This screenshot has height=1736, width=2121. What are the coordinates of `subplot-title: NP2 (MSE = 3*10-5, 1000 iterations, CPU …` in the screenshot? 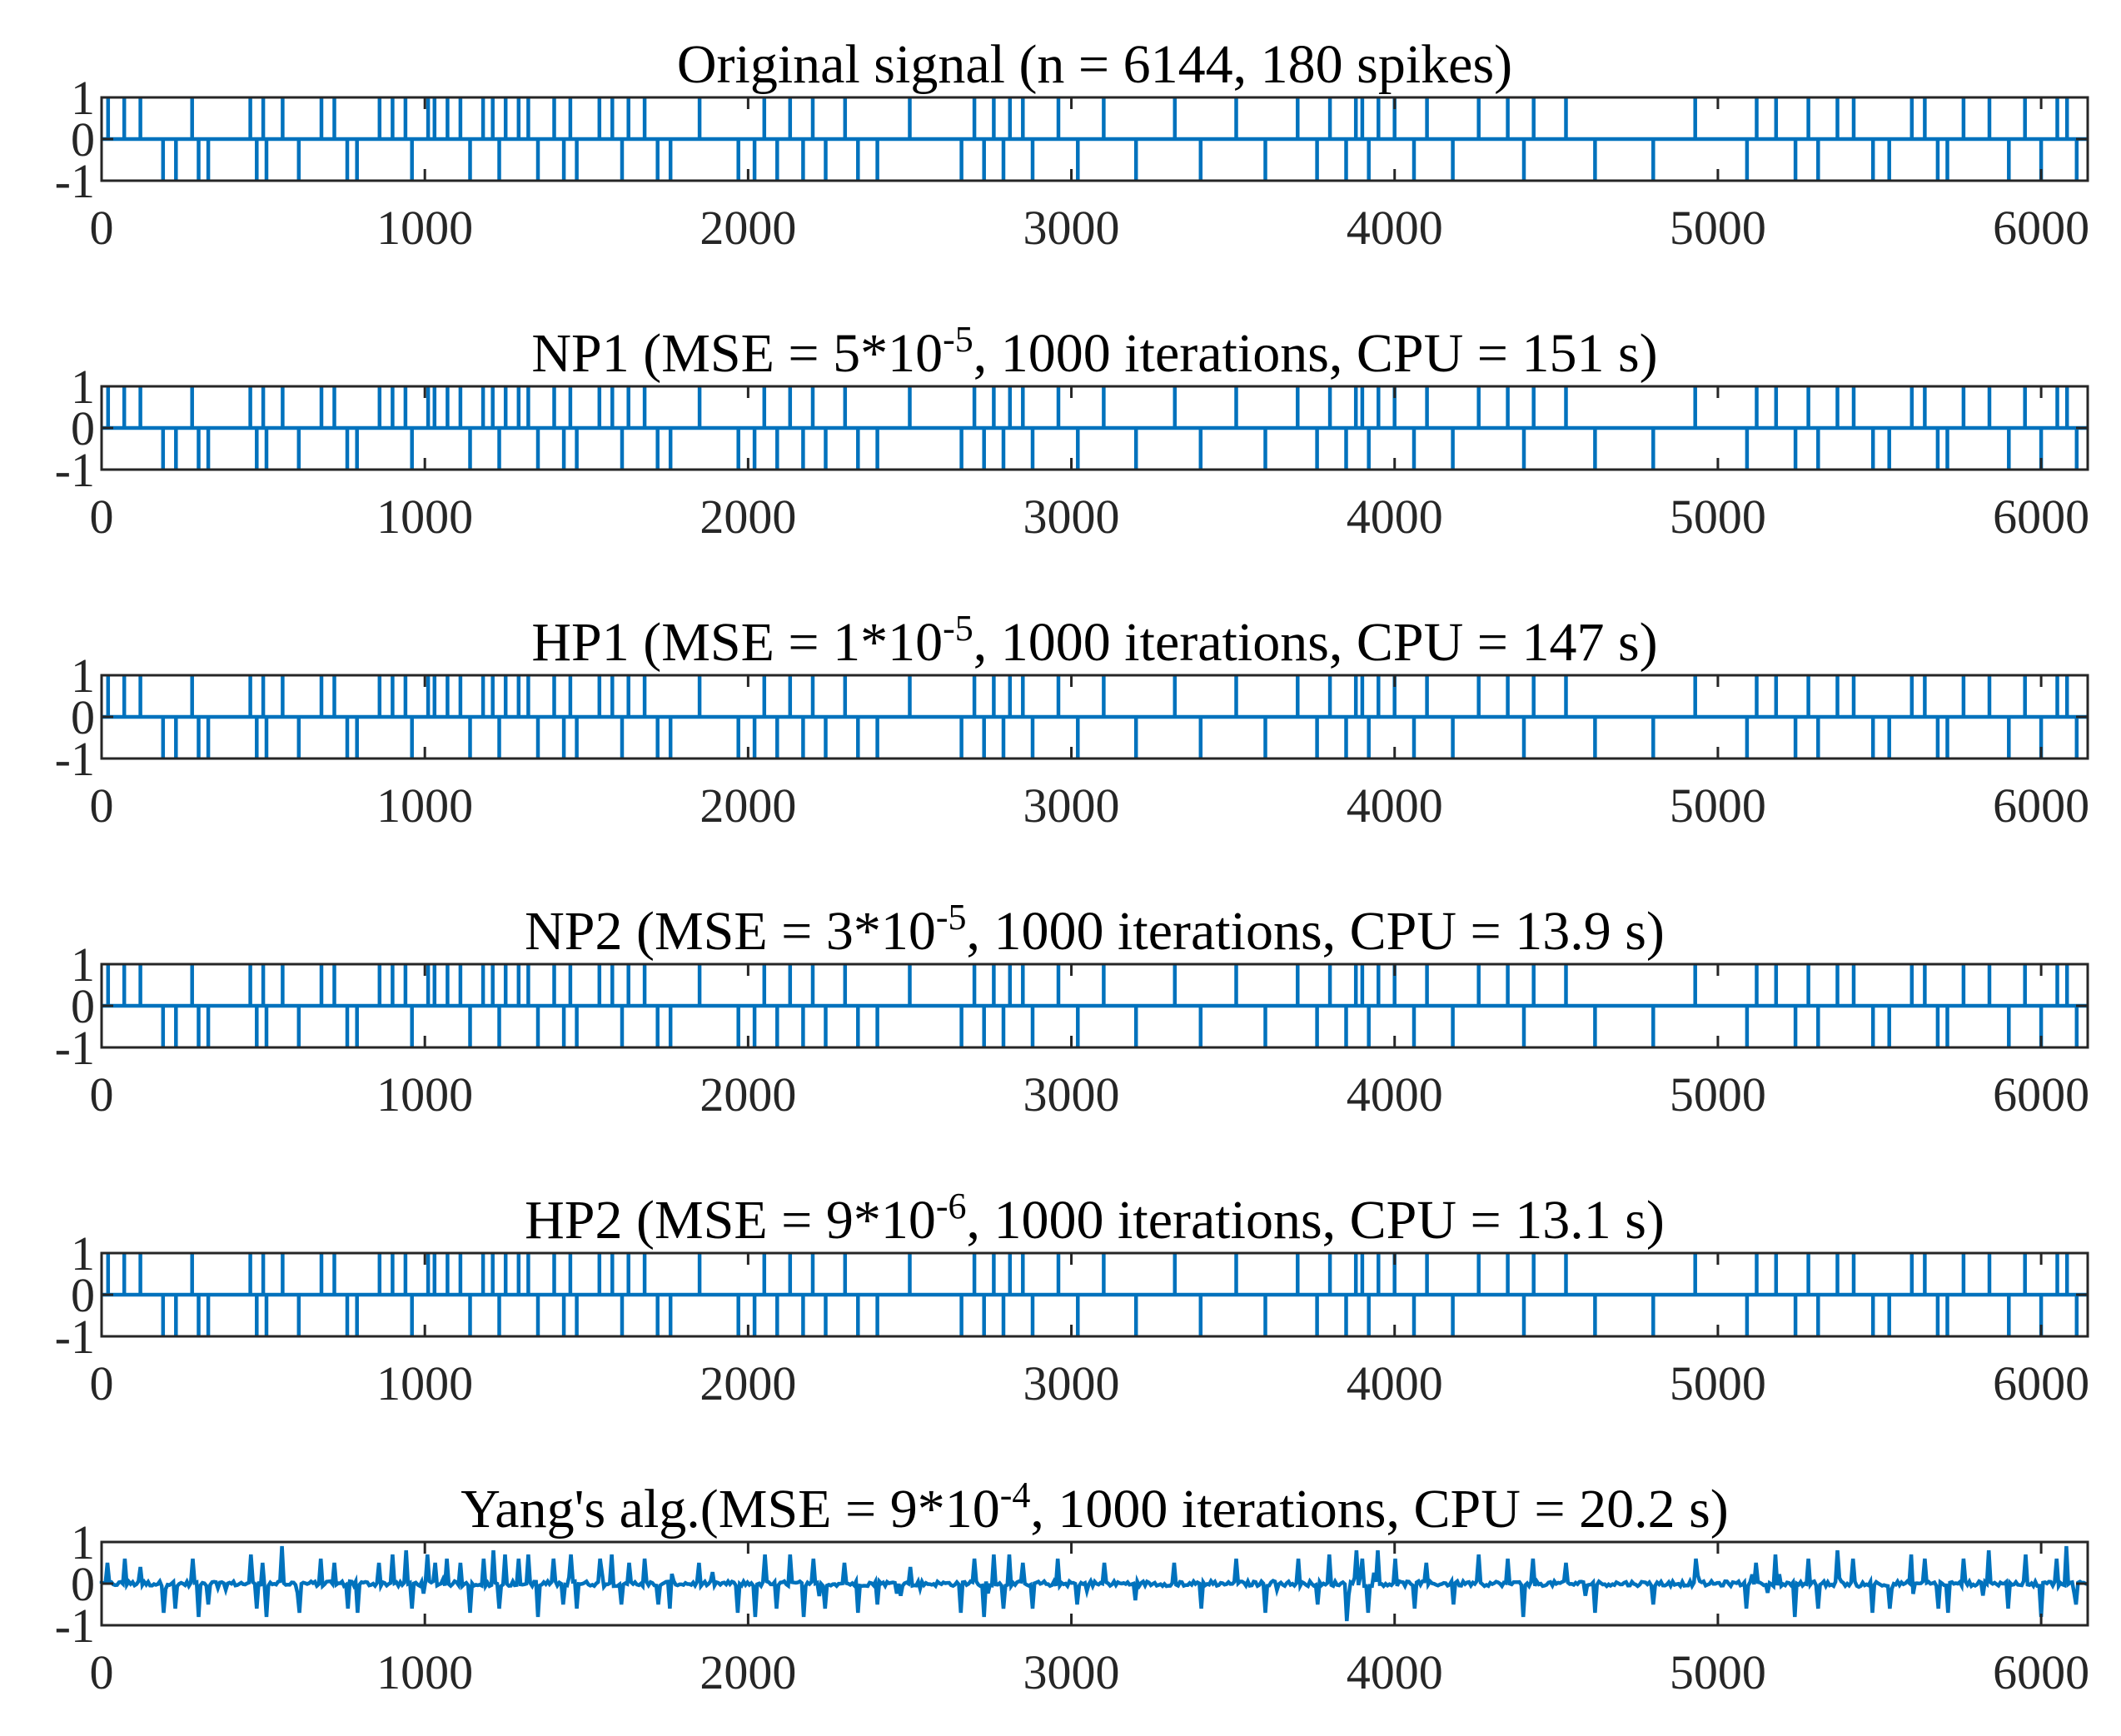 It's located at (1095, 930).